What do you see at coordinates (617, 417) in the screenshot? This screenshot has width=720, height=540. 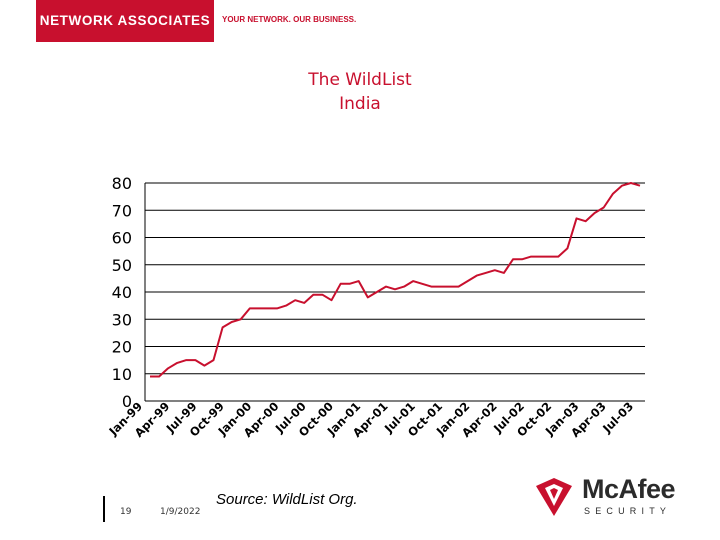 I see `x-tick-label: Jul-03` at bounding box center [617, 417].